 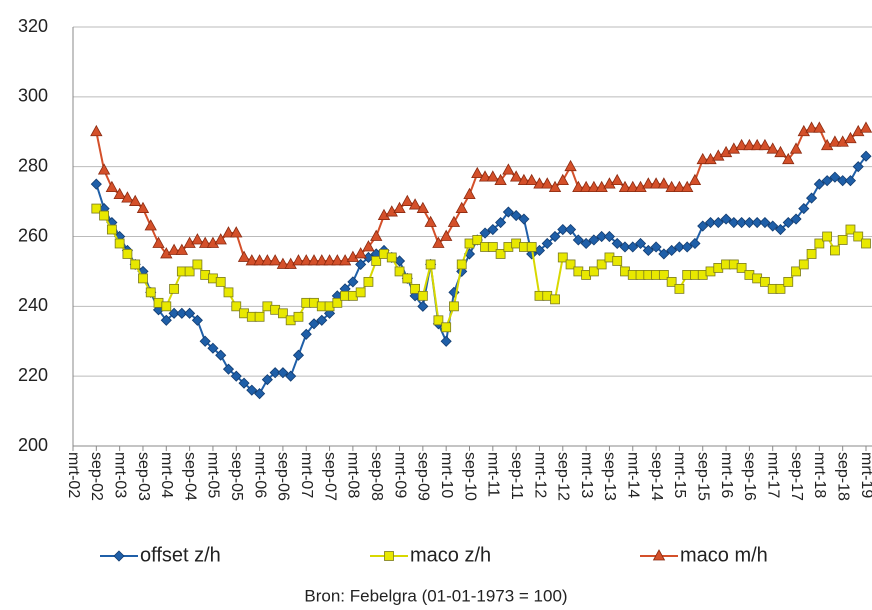 I want to click on x-tick-label: sep-13, so click(x=609, y=476).